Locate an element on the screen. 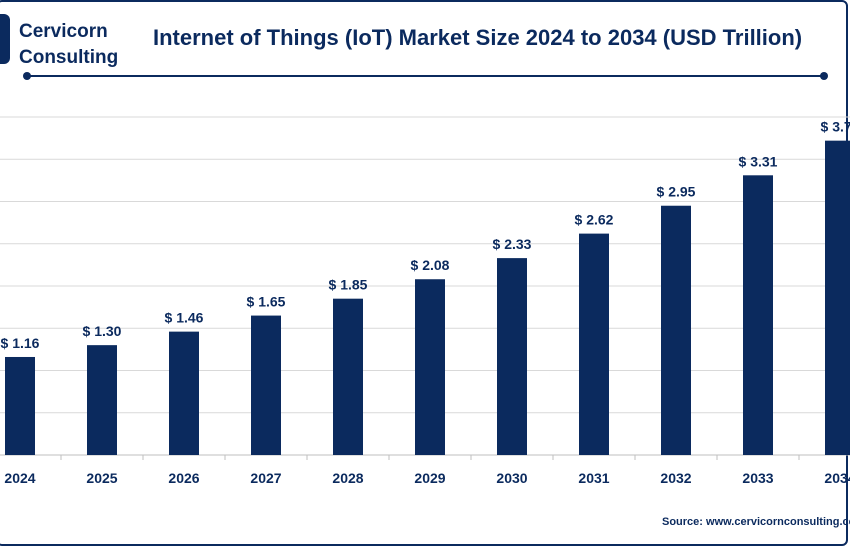 The image size is (850, 550). x-tick-label: 2028 is located at coordinates (347, 478).